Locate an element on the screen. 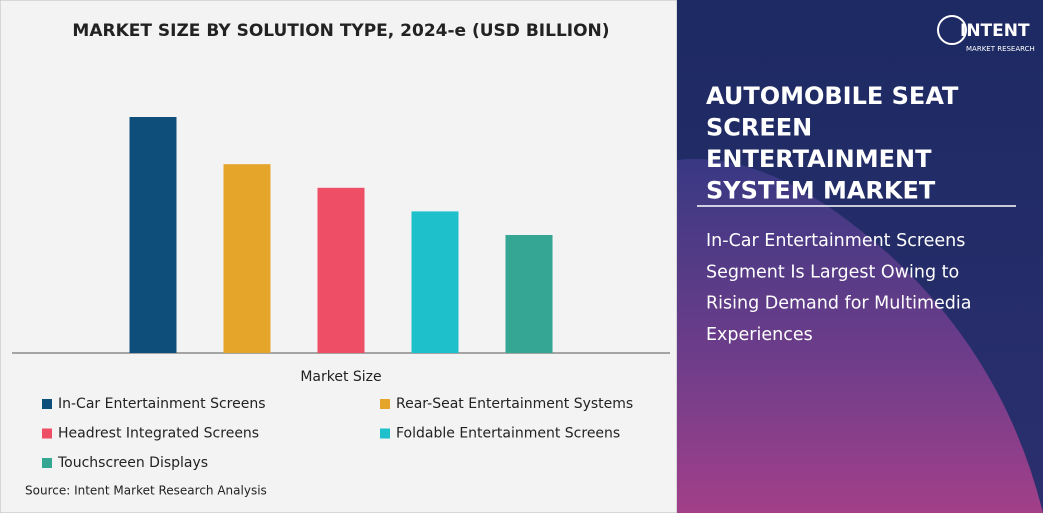 The image size is (1043, 513). x-axis-label: Market Size is located at coordinates (340, 377).